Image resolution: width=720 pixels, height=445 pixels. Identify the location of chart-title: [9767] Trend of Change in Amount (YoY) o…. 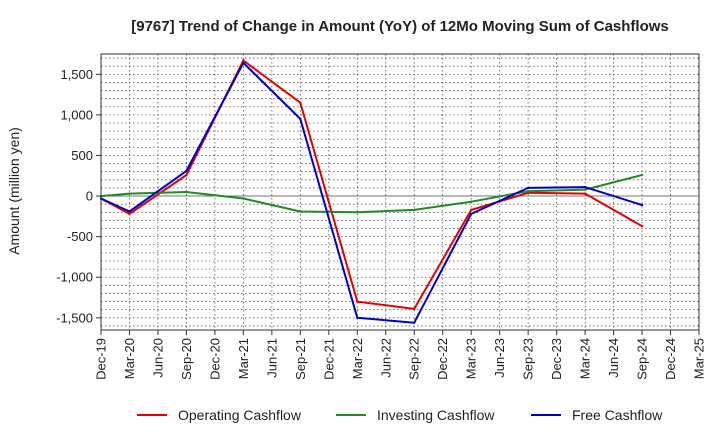
(400, 26).